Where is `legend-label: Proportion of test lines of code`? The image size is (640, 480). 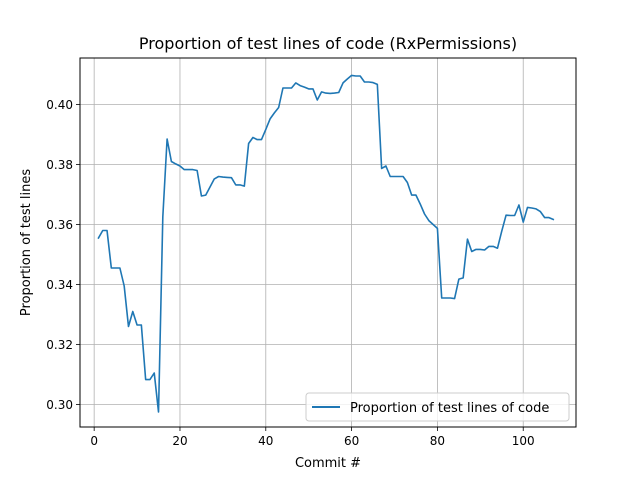 legend-label: Proportion of test lines of code is located at coordinates (449, 408).